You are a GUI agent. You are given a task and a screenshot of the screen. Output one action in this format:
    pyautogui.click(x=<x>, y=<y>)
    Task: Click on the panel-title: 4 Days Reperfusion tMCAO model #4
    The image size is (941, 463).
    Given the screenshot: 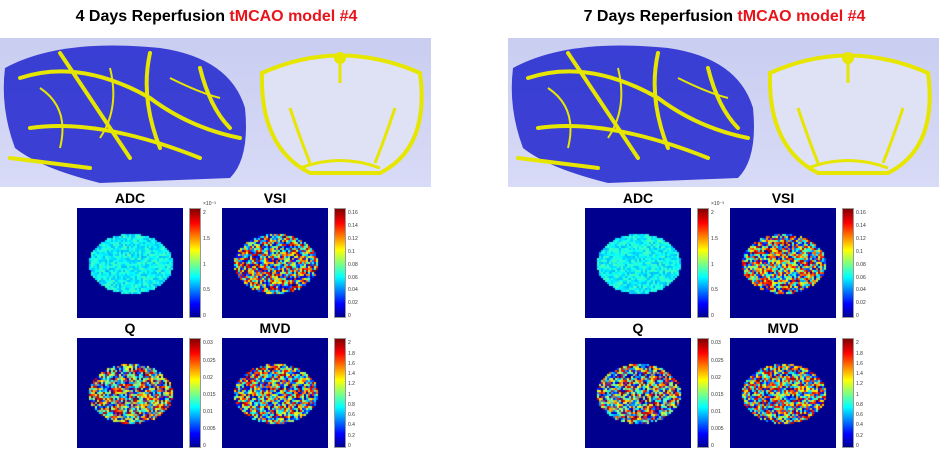 What is the action you would take?
    pyautogui.click(x=216, y=17)
    